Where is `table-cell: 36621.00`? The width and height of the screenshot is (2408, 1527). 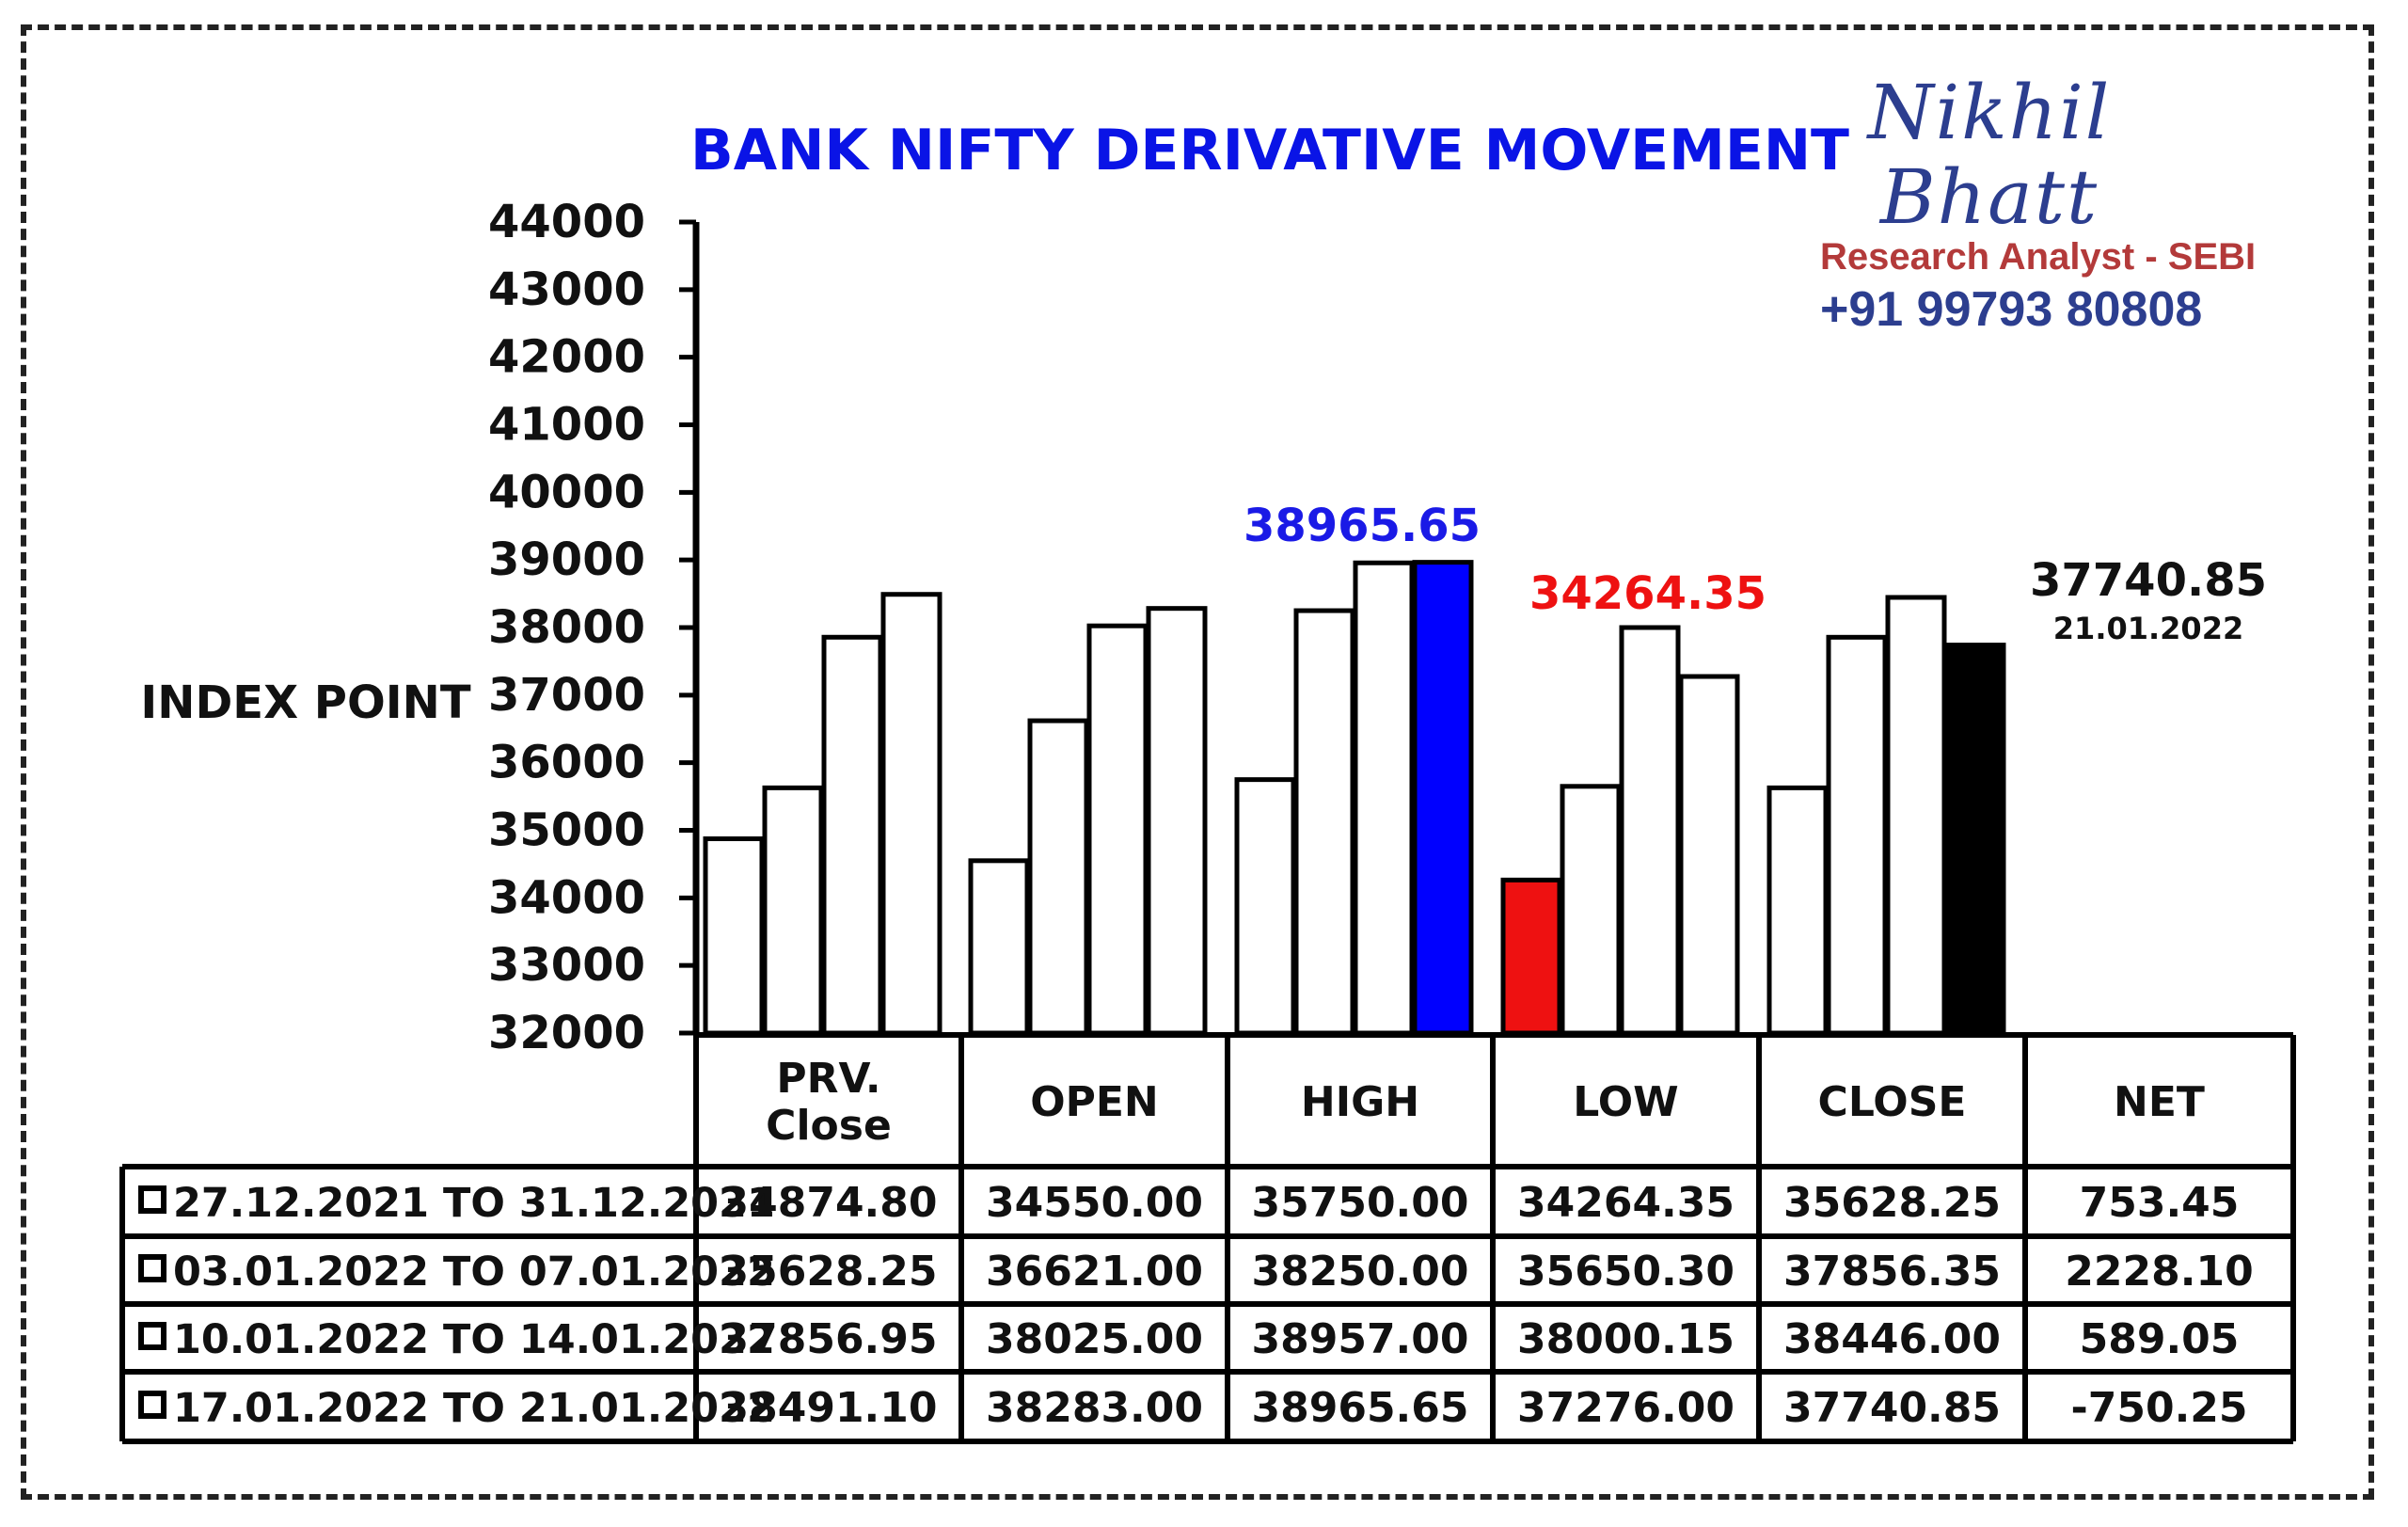 table-cell: 36621.00 is located at coordinates (1095, 1272).